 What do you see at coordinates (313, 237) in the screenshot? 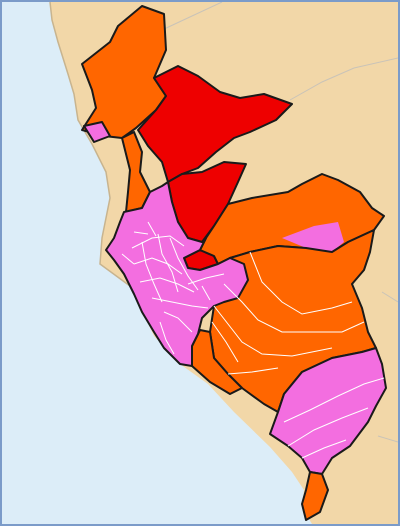
I see `region-east-pink` at bounding box center [313, 237].